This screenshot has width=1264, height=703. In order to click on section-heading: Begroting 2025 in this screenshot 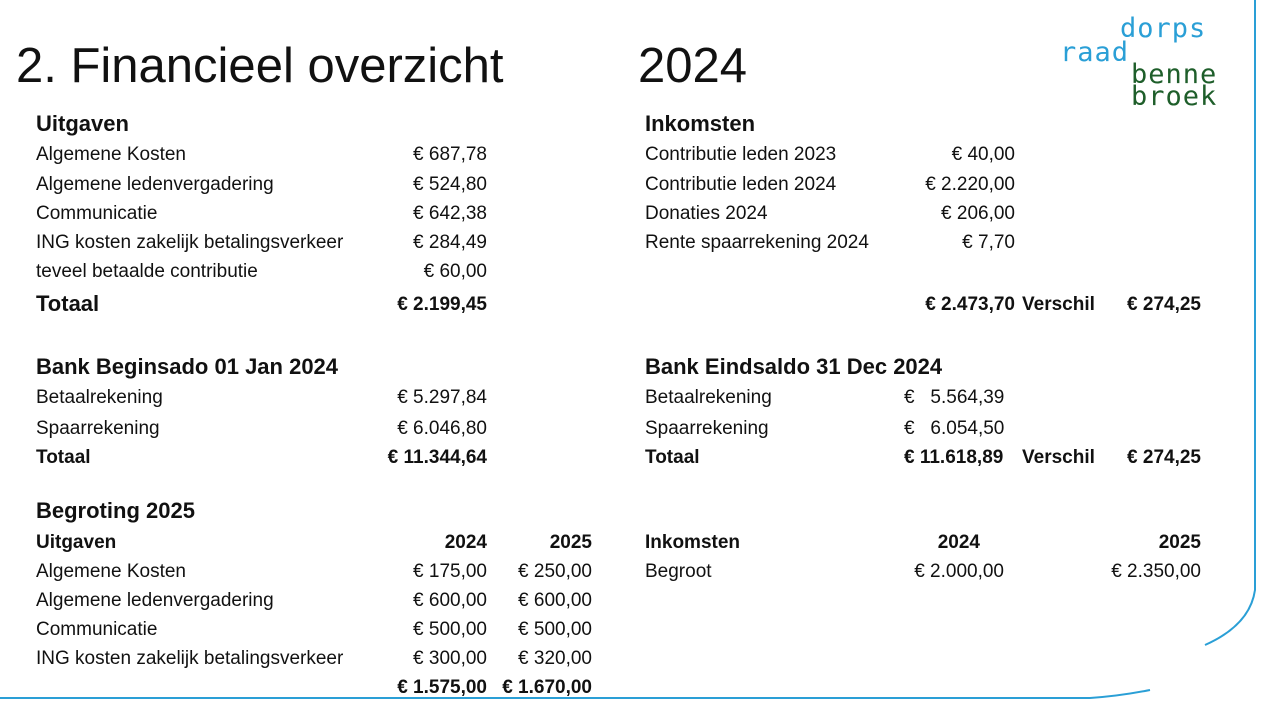, I will do `click(115, 510)`.